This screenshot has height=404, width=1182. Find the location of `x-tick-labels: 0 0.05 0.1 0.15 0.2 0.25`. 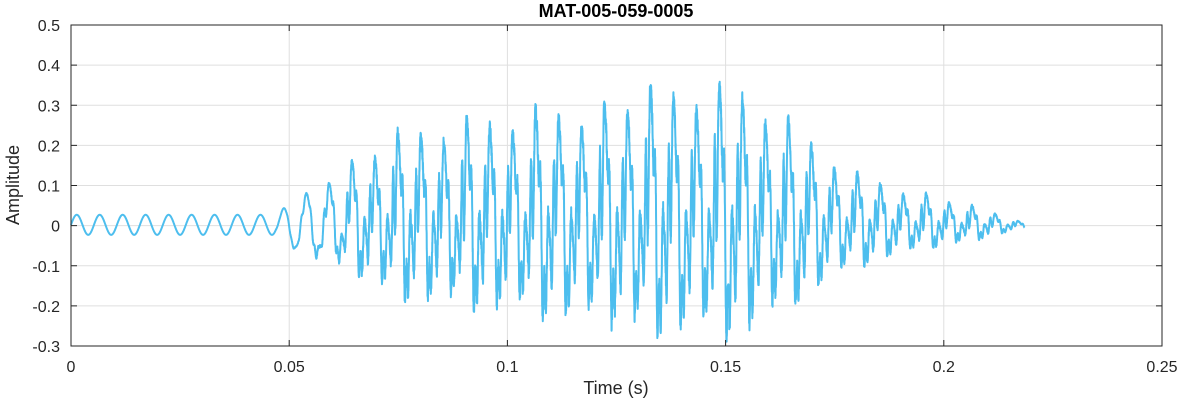

x-tick-labels: 0 0.05 0.1 0.15 0.2 0.25 is located at coordinates (622, 367).